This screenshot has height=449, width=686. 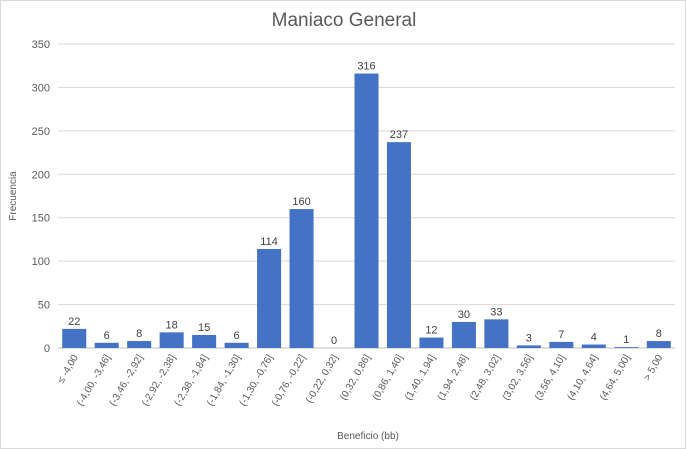 What do you see at coordinates (388, 378) in the screenshot?
I see `x-tick-label: (0,86, 1,40]` at bounding box center [388, 378].